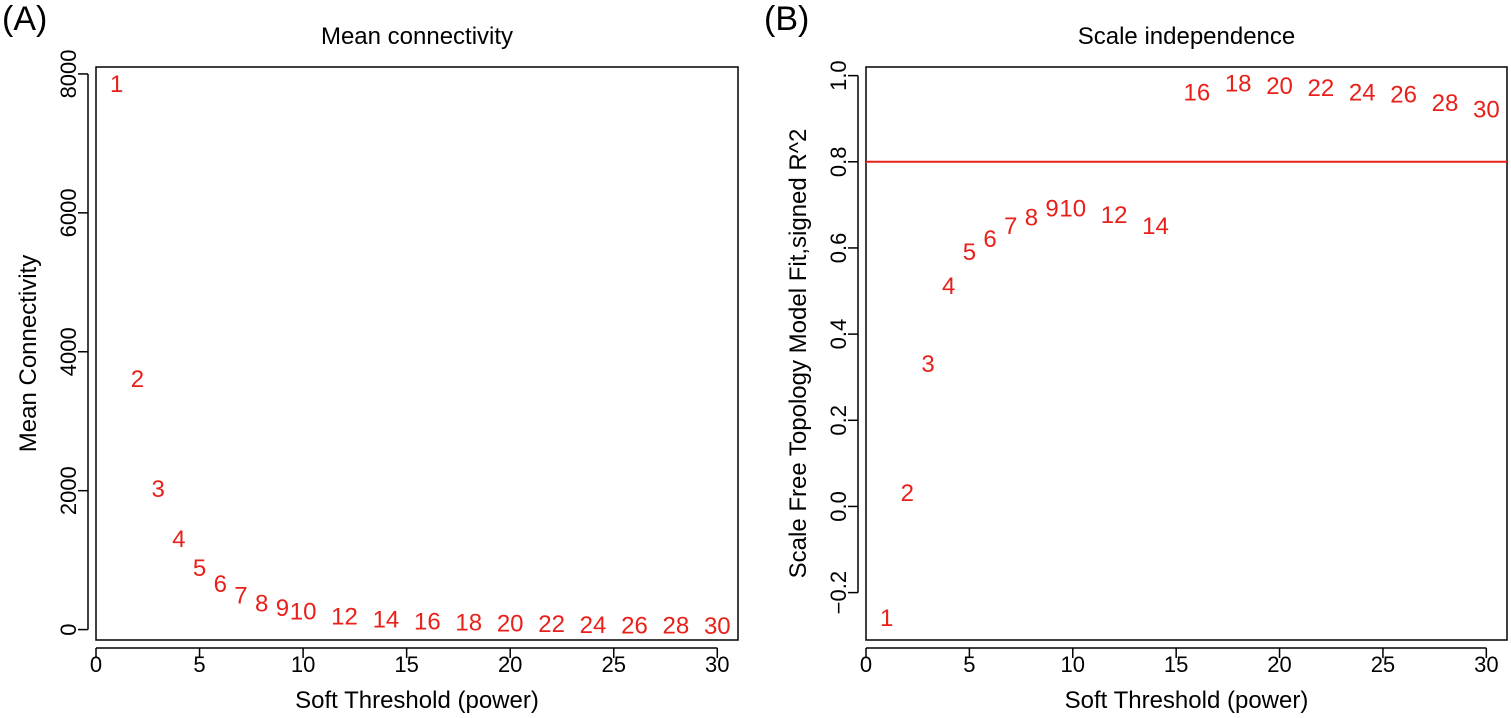  What do you see at coordinates (787, 19) in the screenshot?
I see `panel-label-b: (B)` at bounding box center [787, 19].